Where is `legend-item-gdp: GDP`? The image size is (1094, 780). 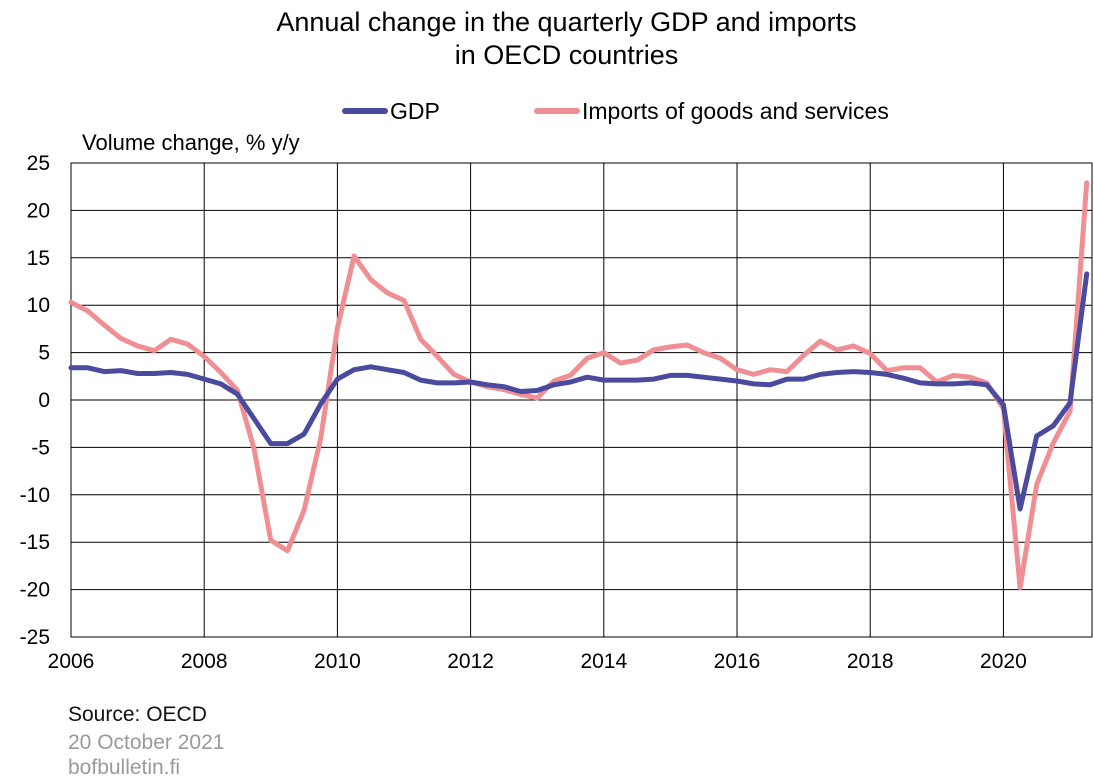
legend-item-gdp: GDP is located at coordinates (391, 111).